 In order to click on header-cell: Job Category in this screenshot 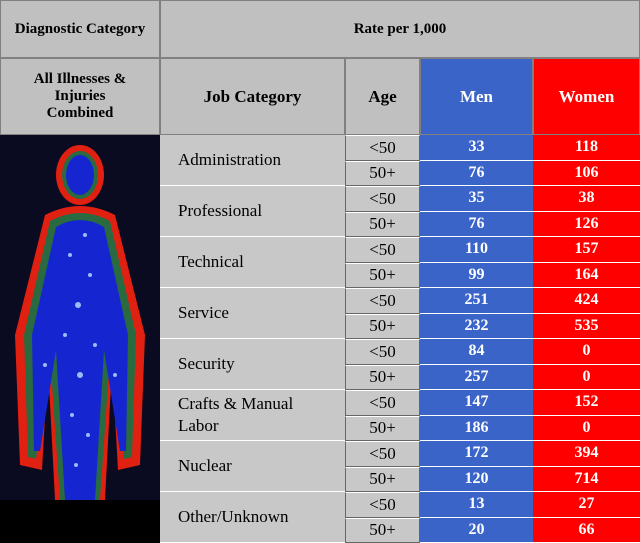, I will do `click(252, 96)`.